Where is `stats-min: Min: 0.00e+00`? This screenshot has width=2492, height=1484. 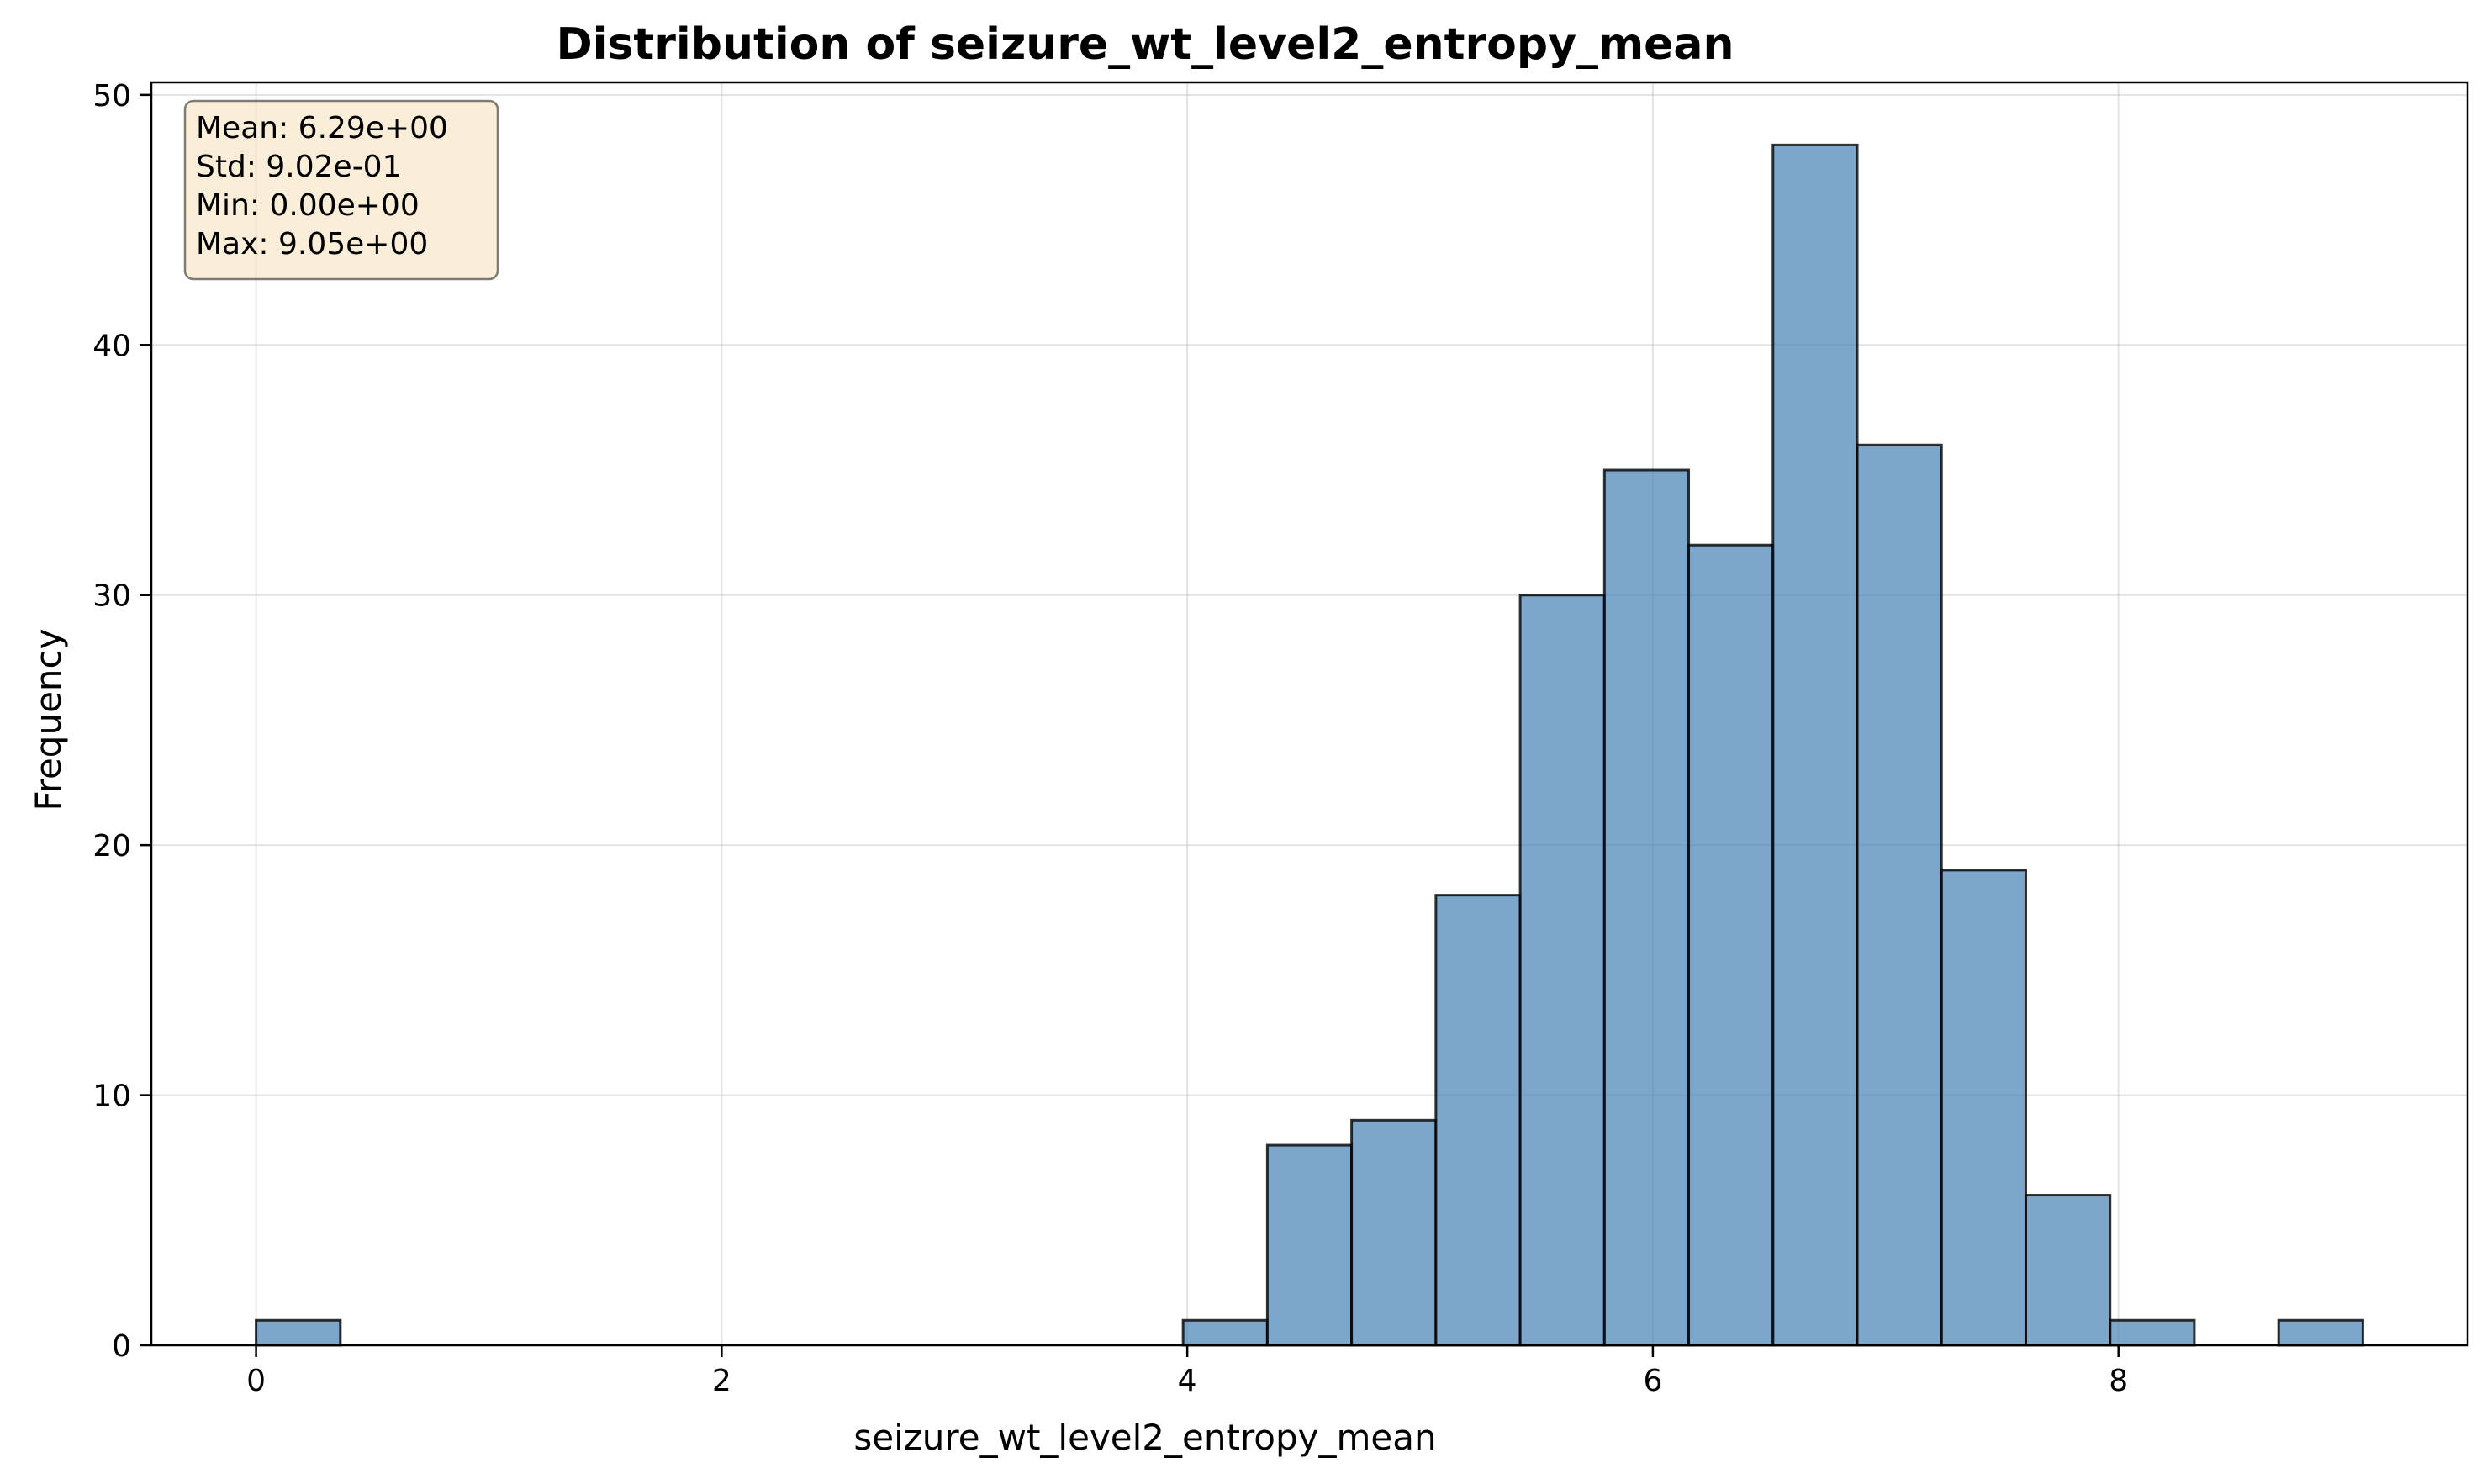 stats-min: Min: 0.00e+00 is located at coordinates (308, 205).